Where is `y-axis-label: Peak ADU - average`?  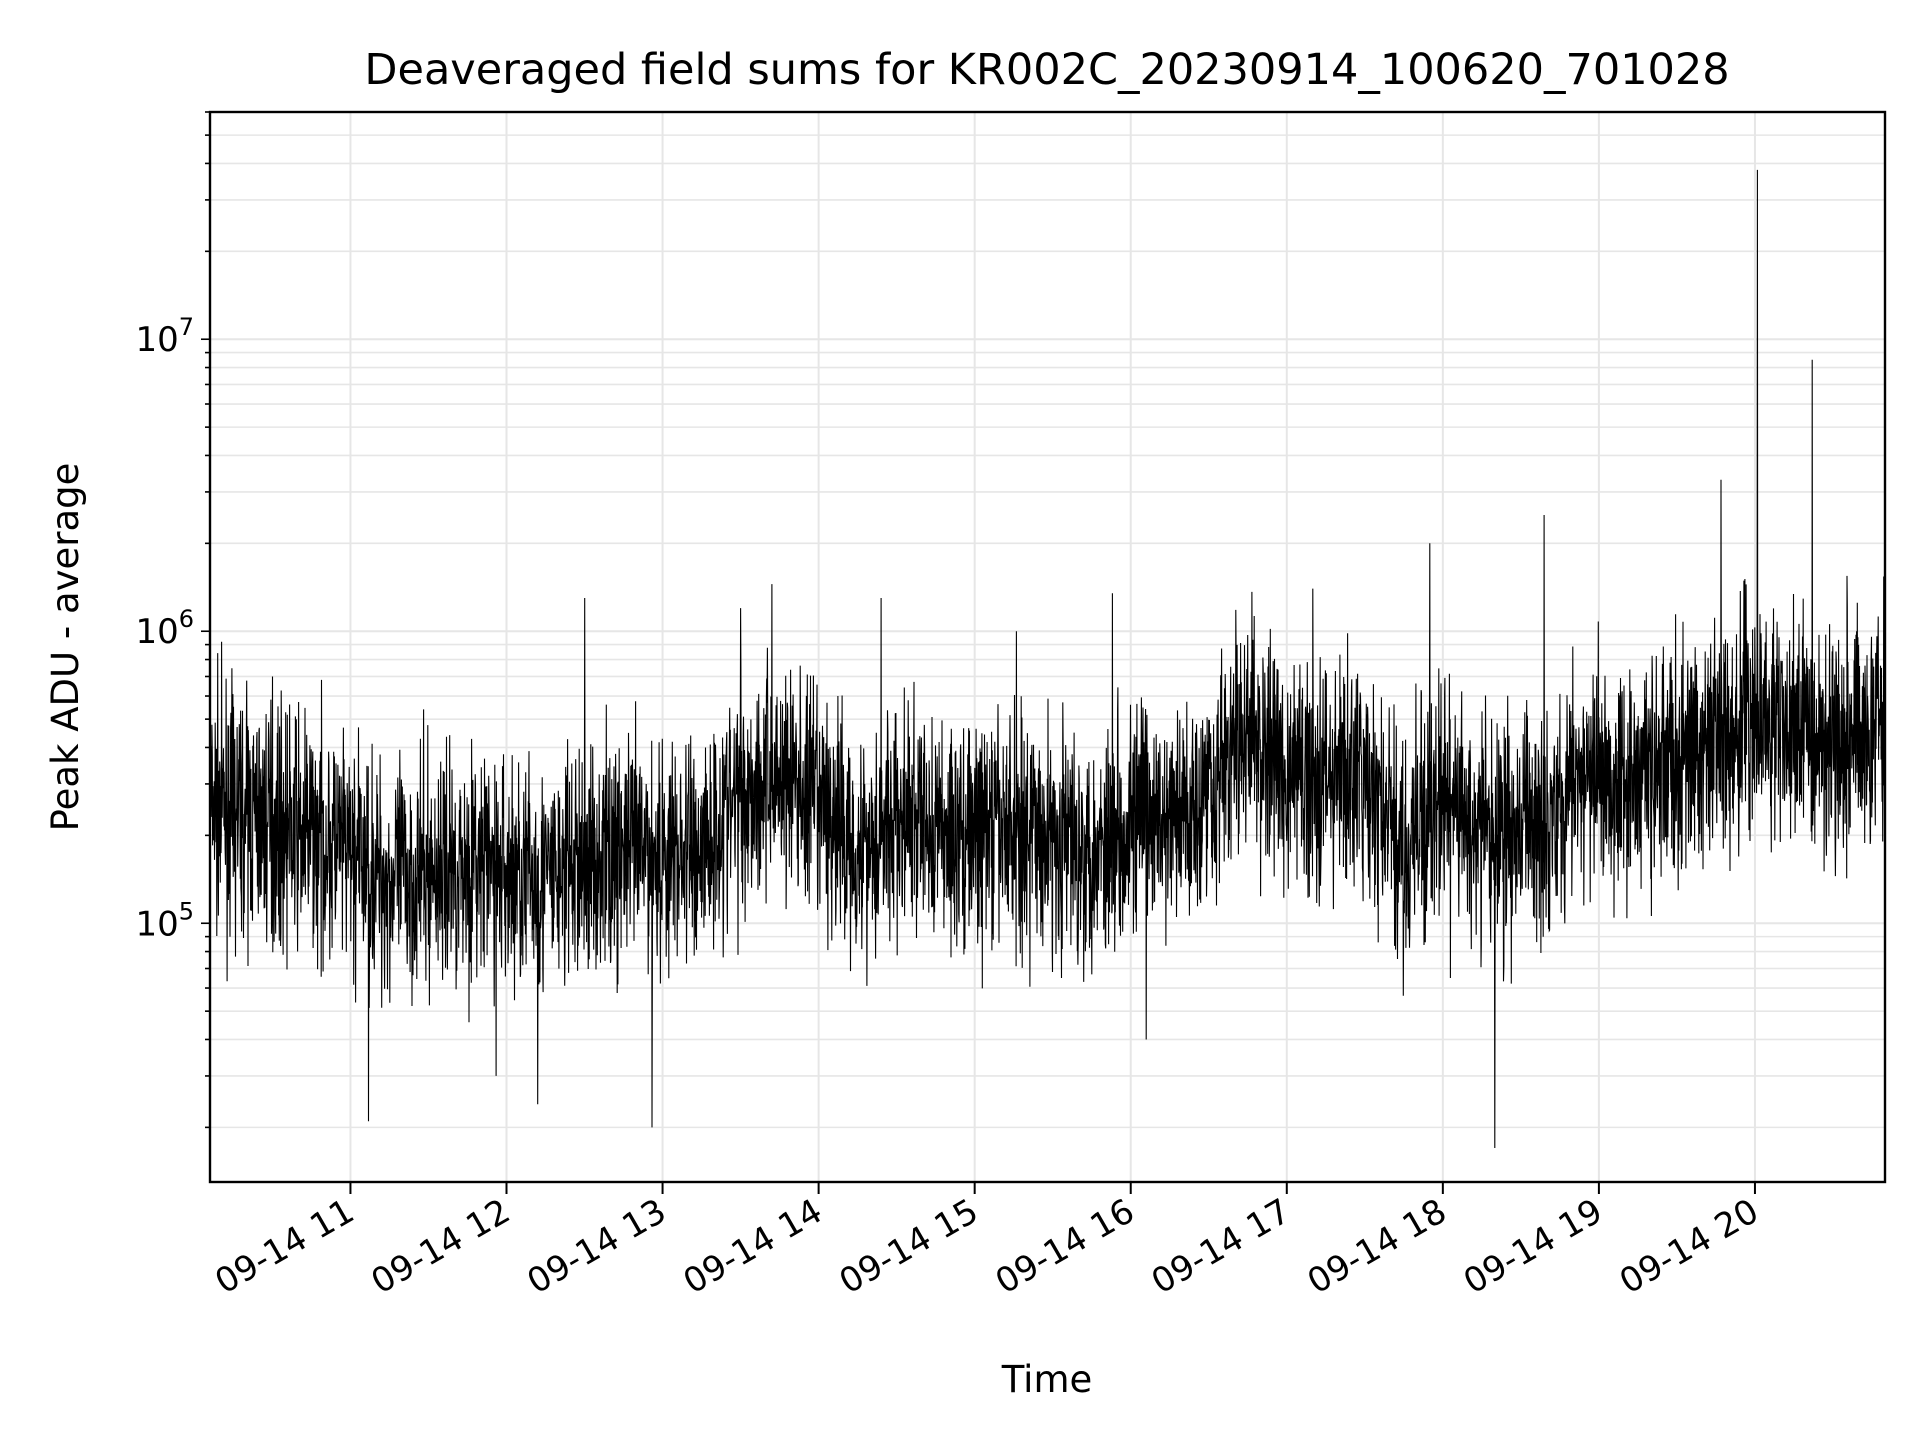
y-axis-label: Peak ADU - average is located at coordinates (65, 647).